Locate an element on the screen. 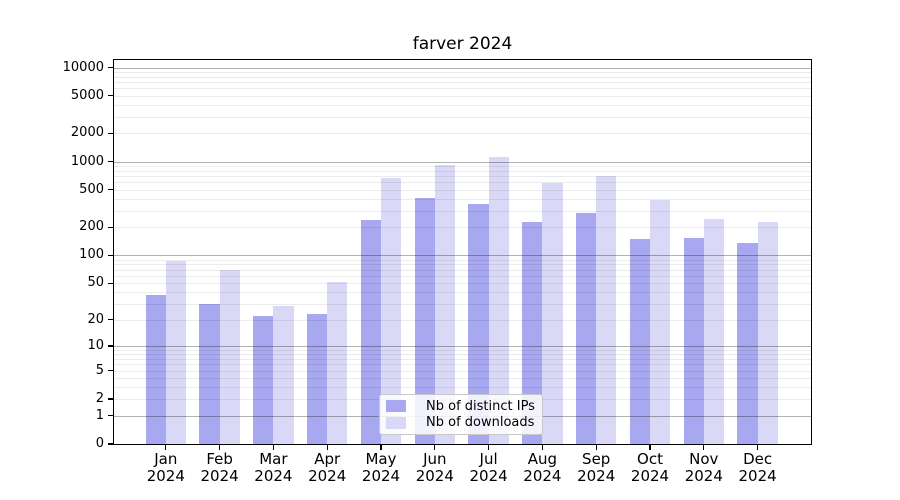 This screenshot has width=900, height=500. x-tick-label-mar: Mar 2024 is located at coordinates (273, 467).